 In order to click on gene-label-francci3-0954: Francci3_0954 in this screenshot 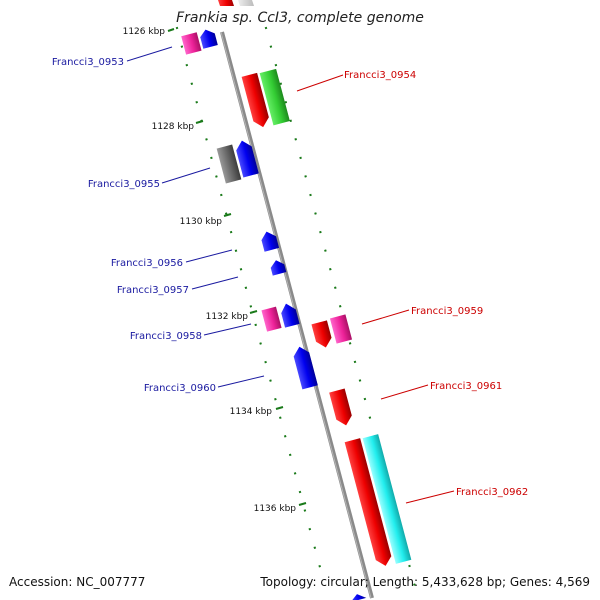, I will do `click(380, 75)`.